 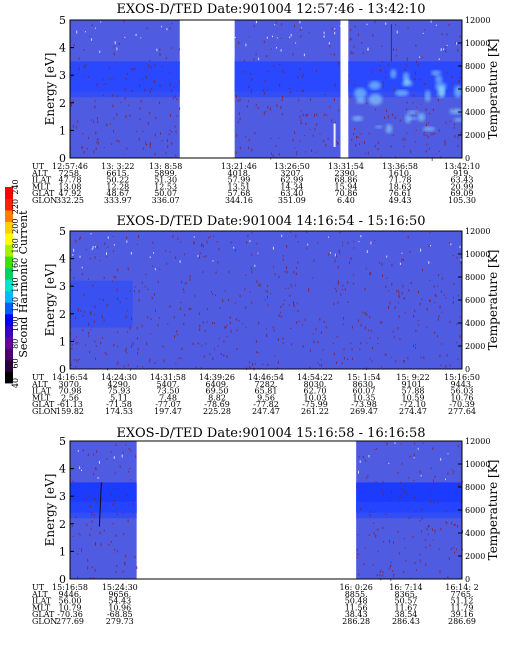 What do you see at coordinates (43, 404) in the screenshot?
I see `table-row-label: GLAT` at bounding box center [43, 404].